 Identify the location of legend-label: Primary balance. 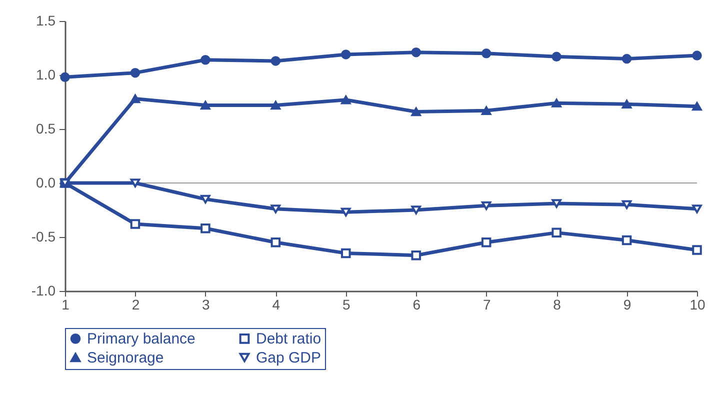
(141, 339).